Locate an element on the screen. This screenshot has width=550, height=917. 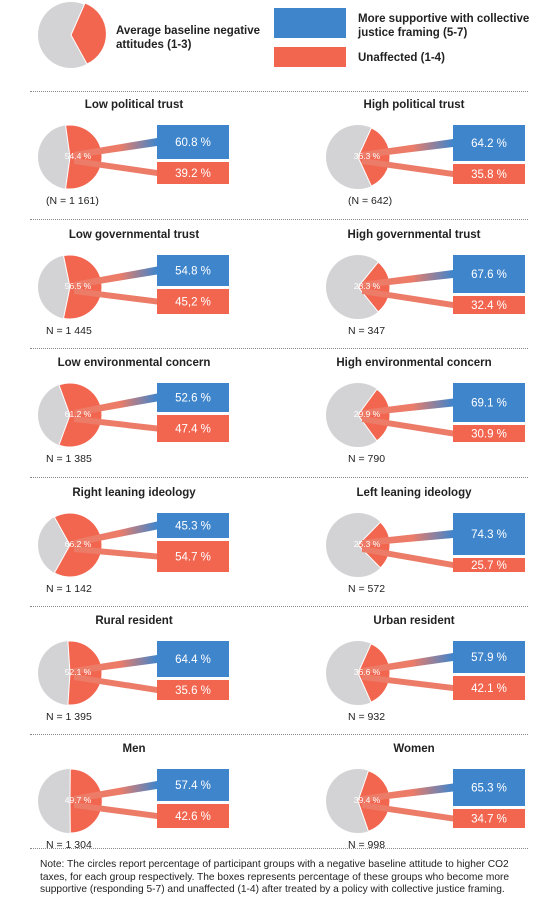
unaffected-value: 45,2 % is located at coordinates (193, 303).